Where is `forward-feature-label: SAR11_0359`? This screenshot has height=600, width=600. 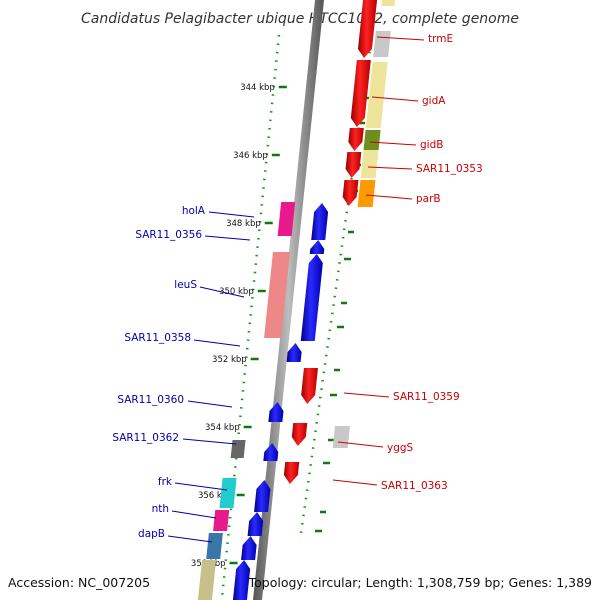
forward-feature-label: SAR11_0359 is located at coordinates (426, 397).